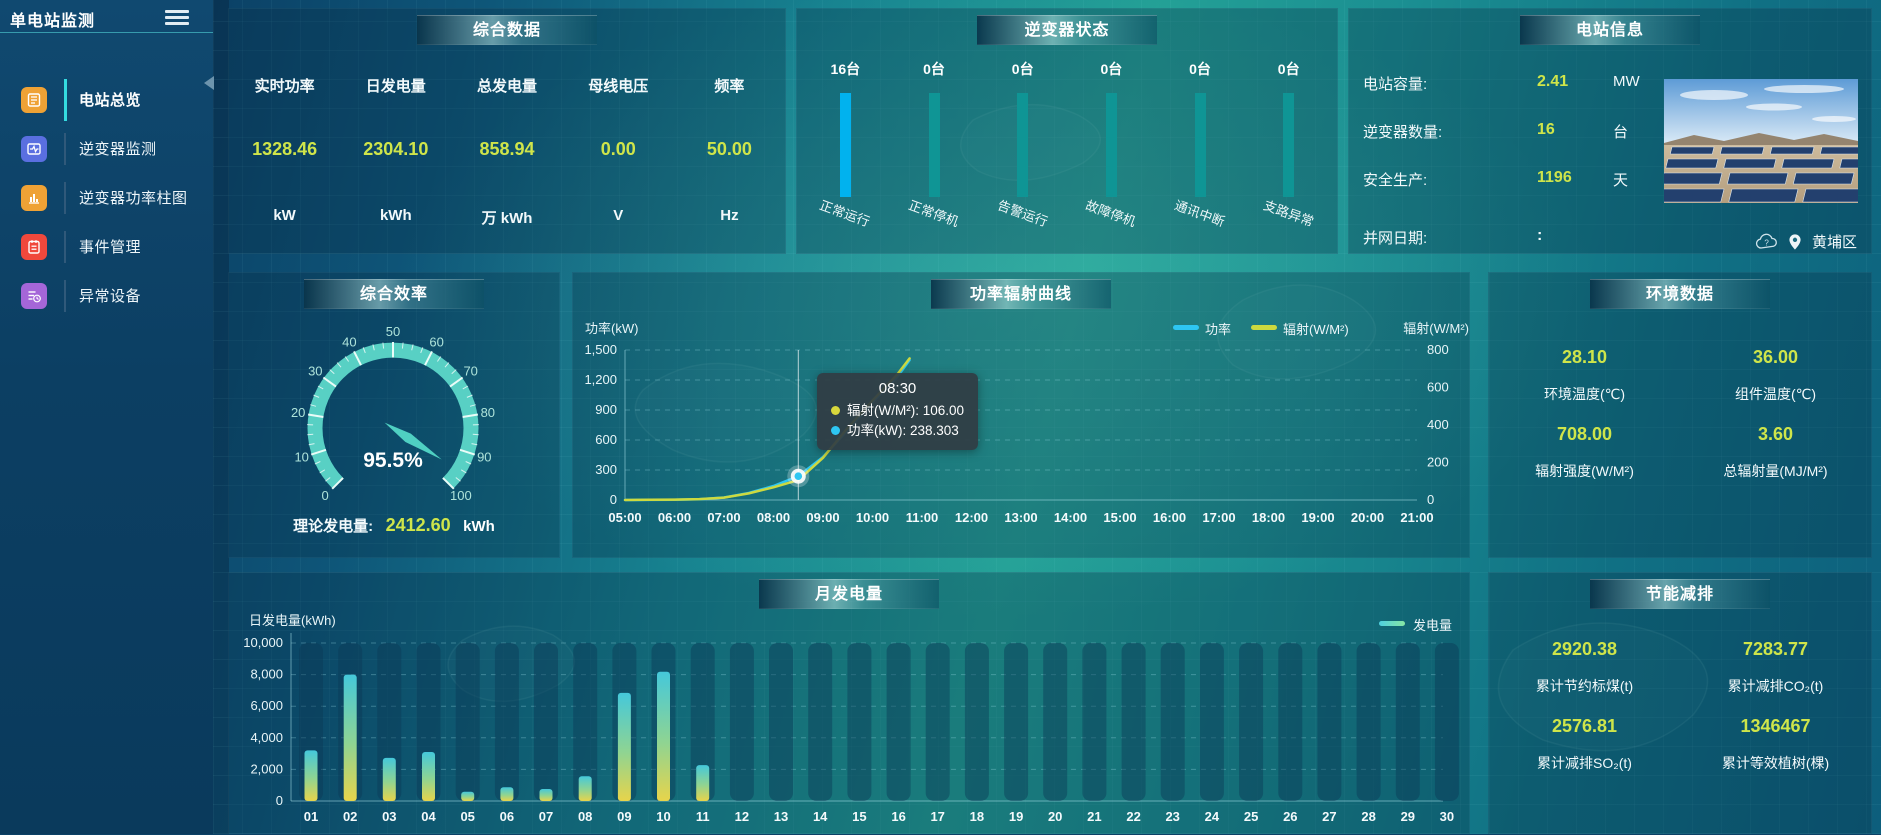 Image resolution: width=1881 pixels, height=835 pixels. I want to click on sidebar-item-abnormal-devices: 异常设备, so click(106, 295).